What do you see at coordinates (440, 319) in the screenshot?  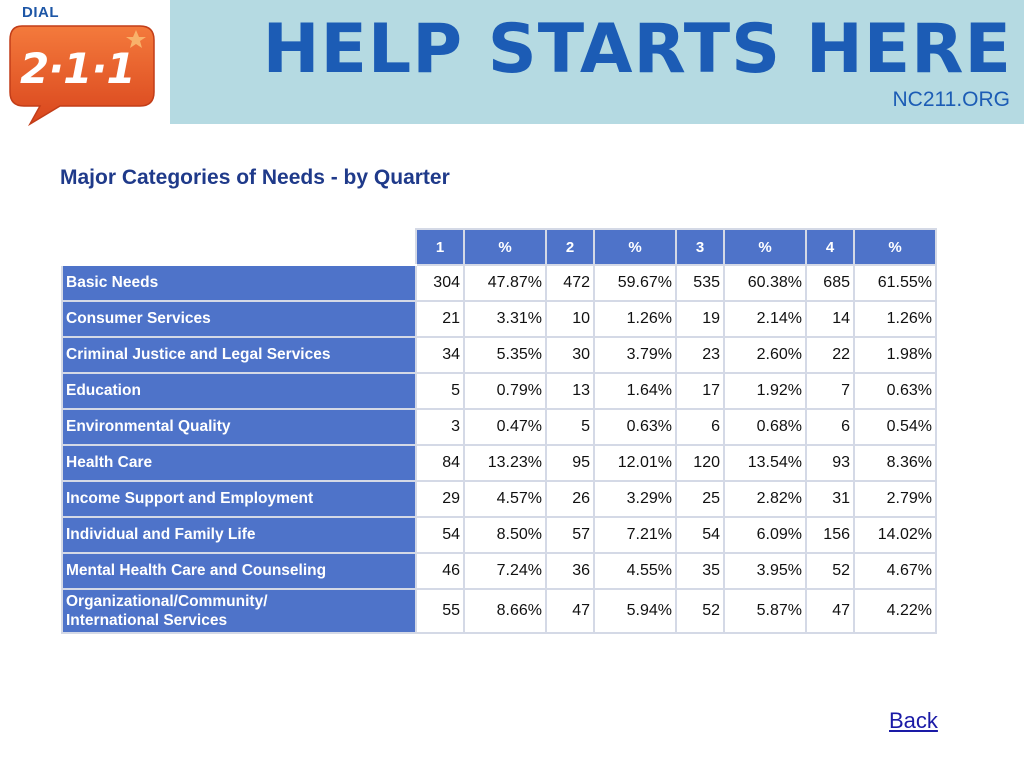 I see `table-cell: 21` at bounding box center [440, 319].